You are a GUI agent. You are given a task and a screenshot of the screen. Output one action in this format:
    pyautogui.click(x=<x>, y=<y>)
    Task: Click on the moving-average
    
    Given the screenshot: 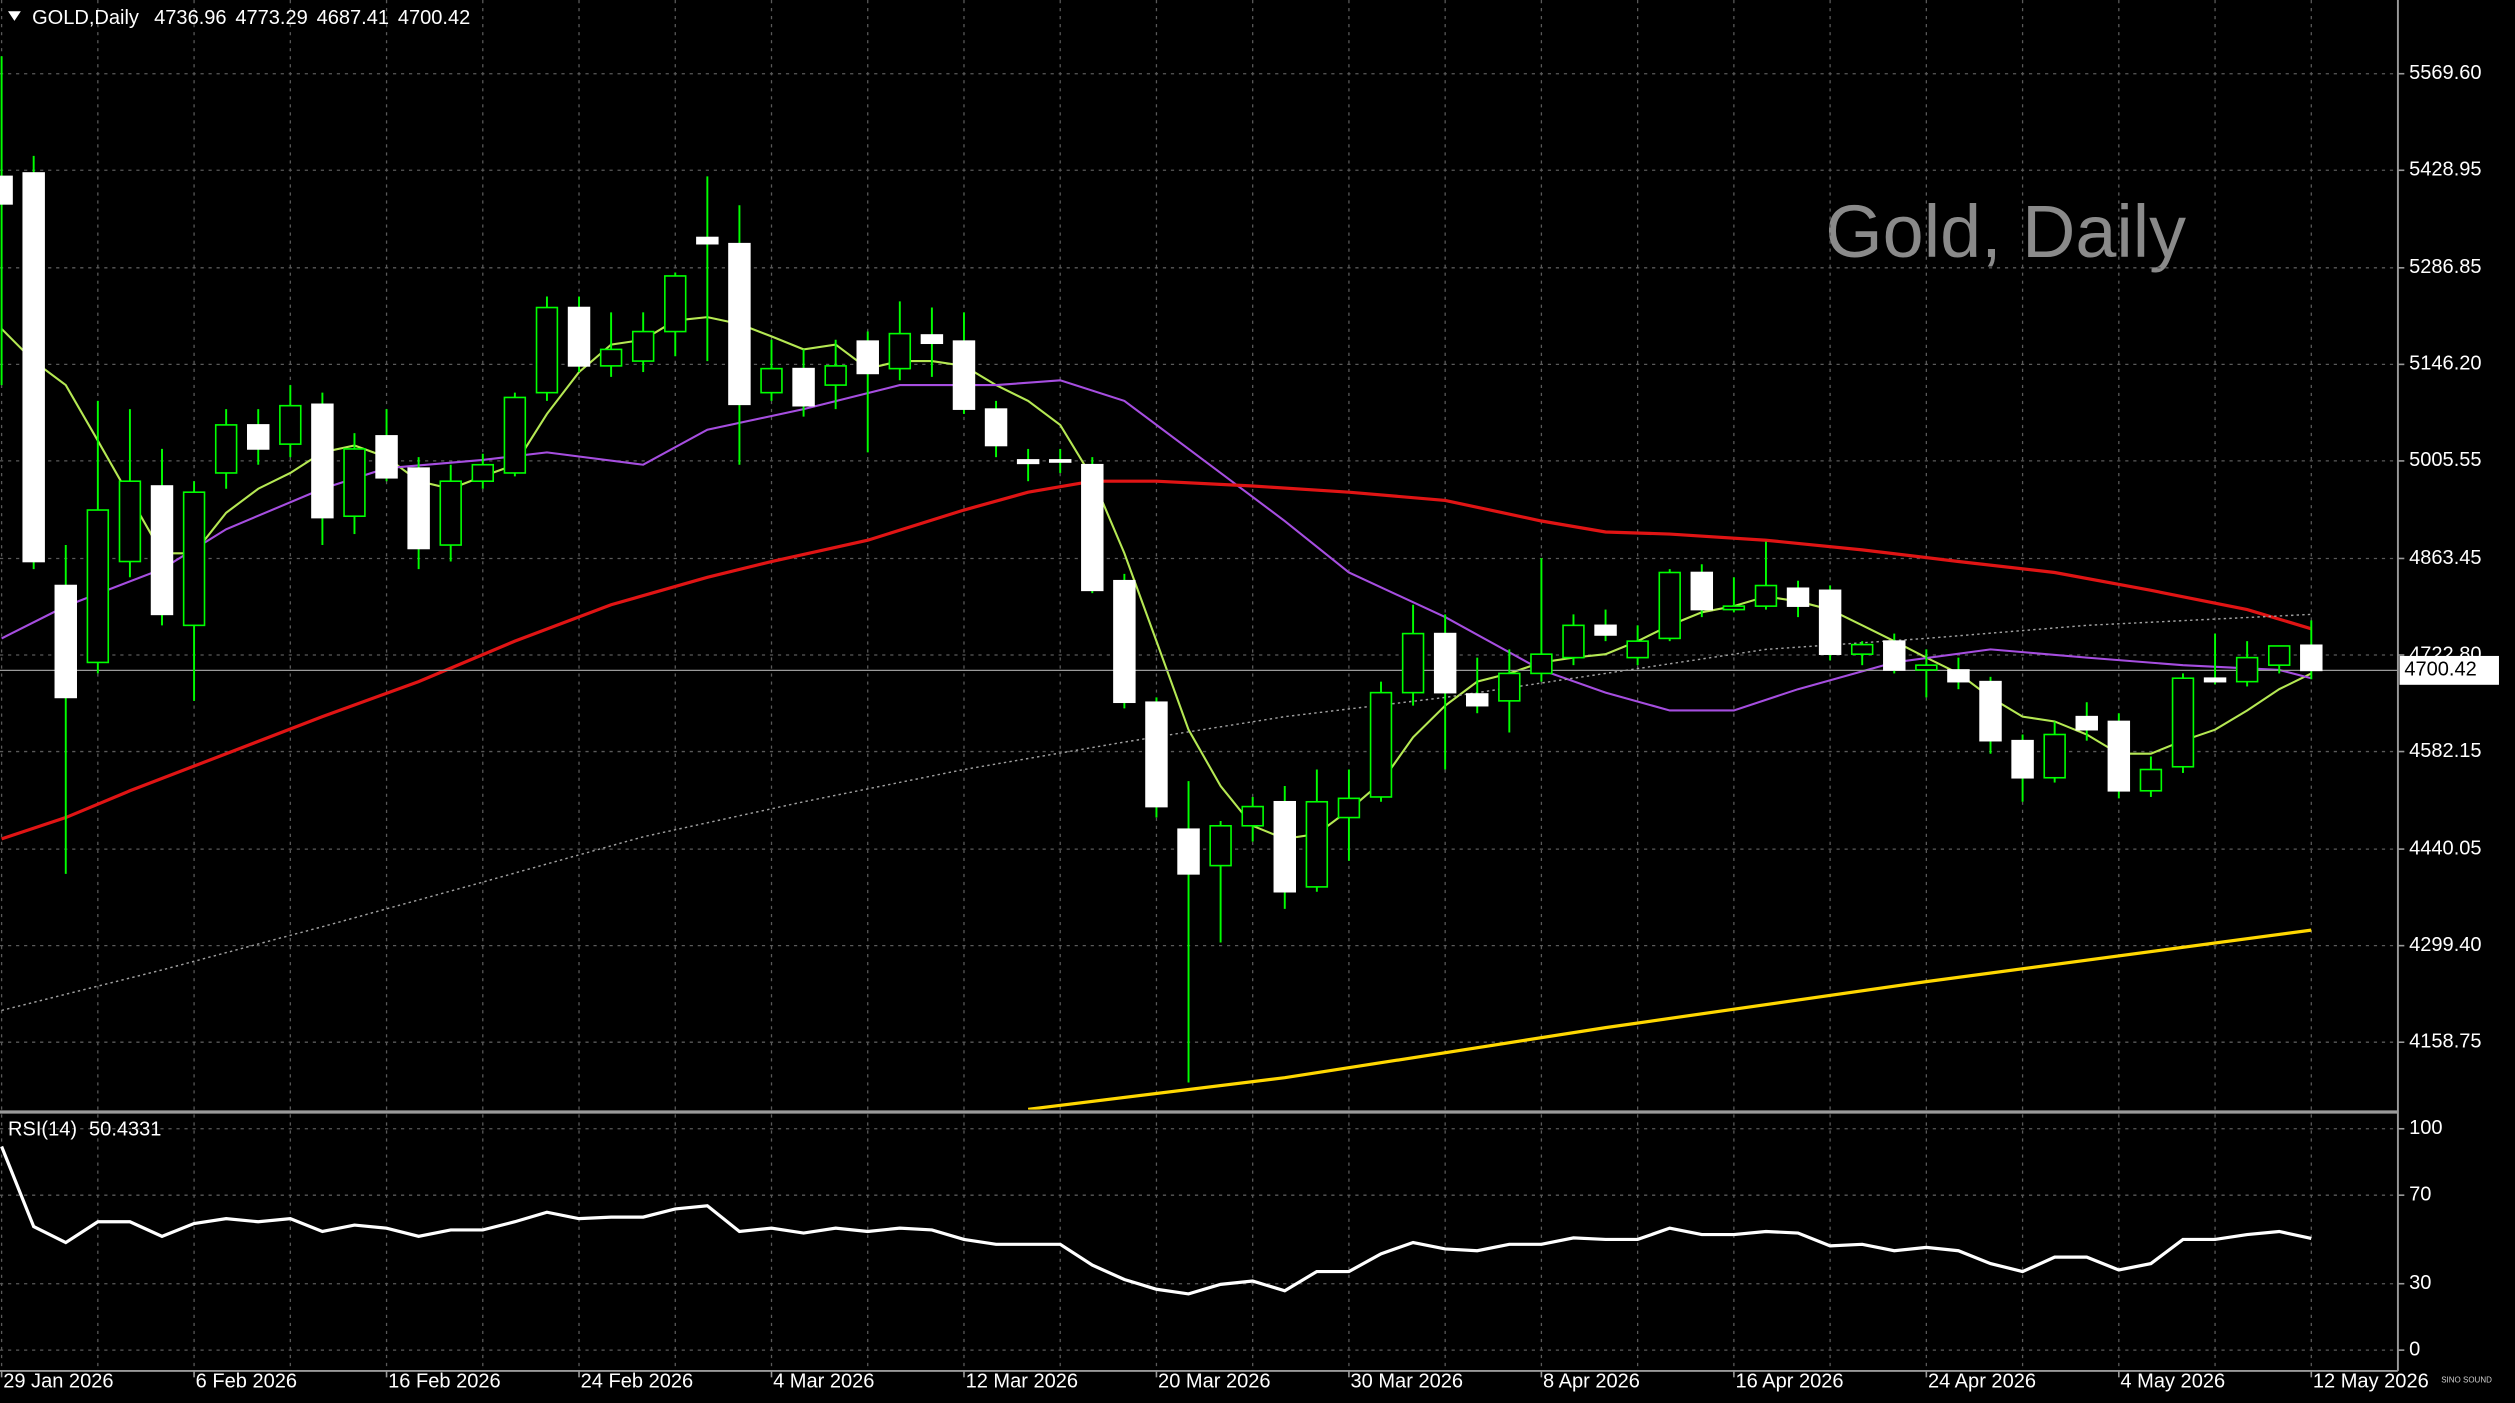 What is the action you would take?
    pyautogui.click(x=1669, y=1019)
    